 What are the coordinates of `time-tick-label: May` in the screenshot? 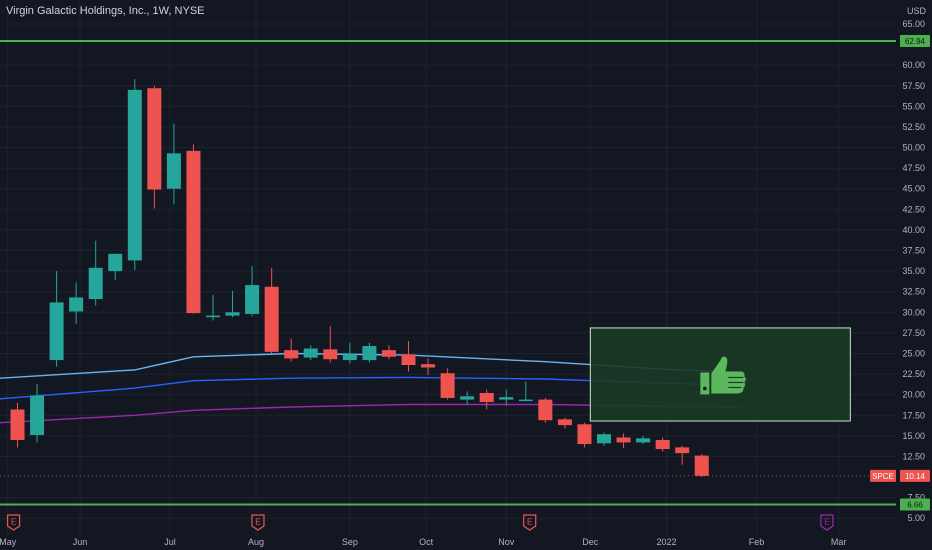 It's located at (8, 542).